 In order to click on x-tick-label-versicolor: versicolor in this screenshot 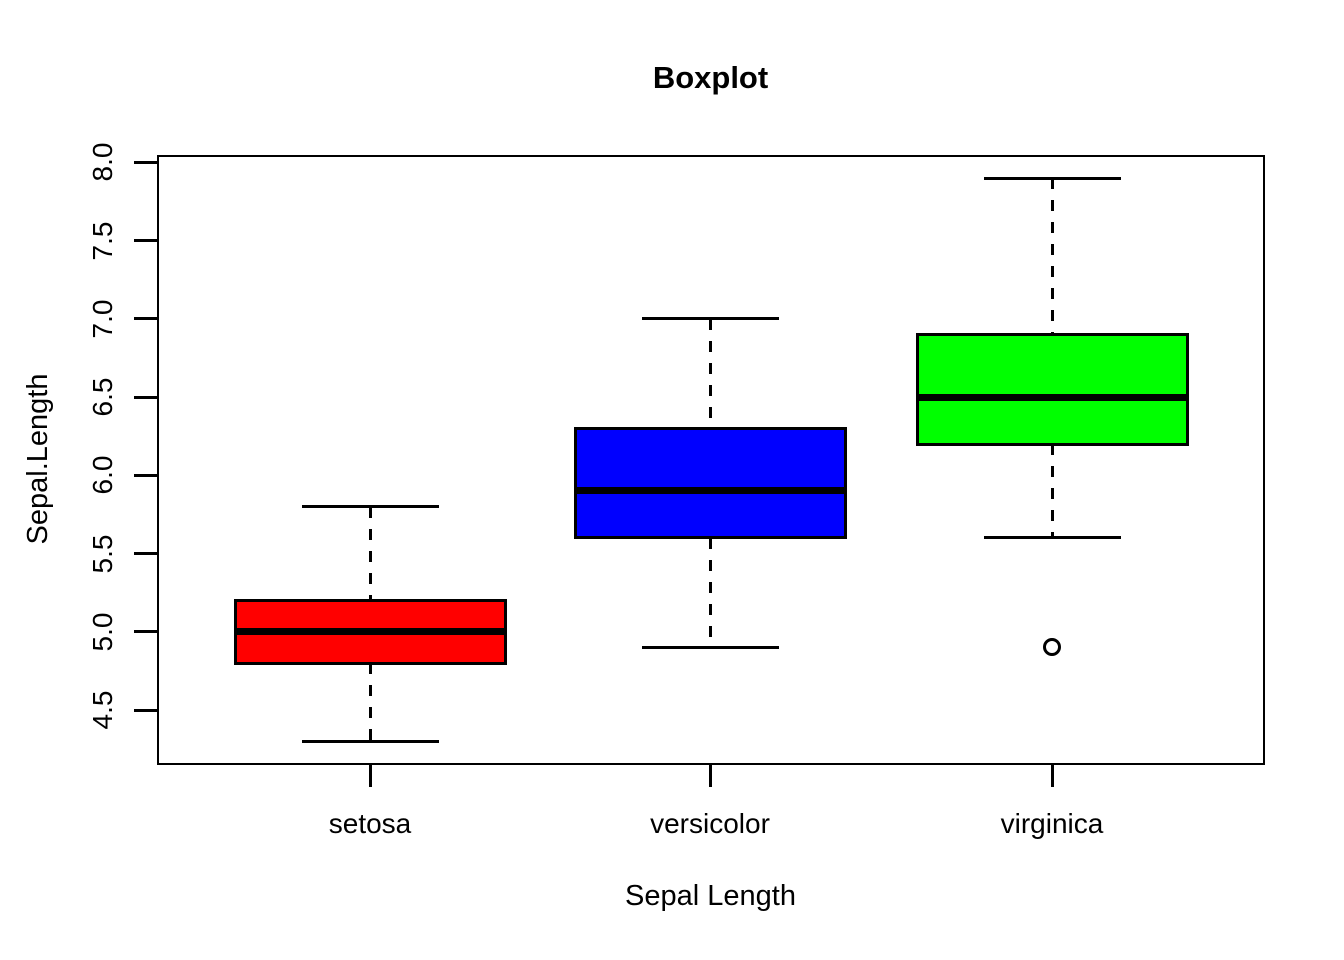, I will do `click(710, 823)`.